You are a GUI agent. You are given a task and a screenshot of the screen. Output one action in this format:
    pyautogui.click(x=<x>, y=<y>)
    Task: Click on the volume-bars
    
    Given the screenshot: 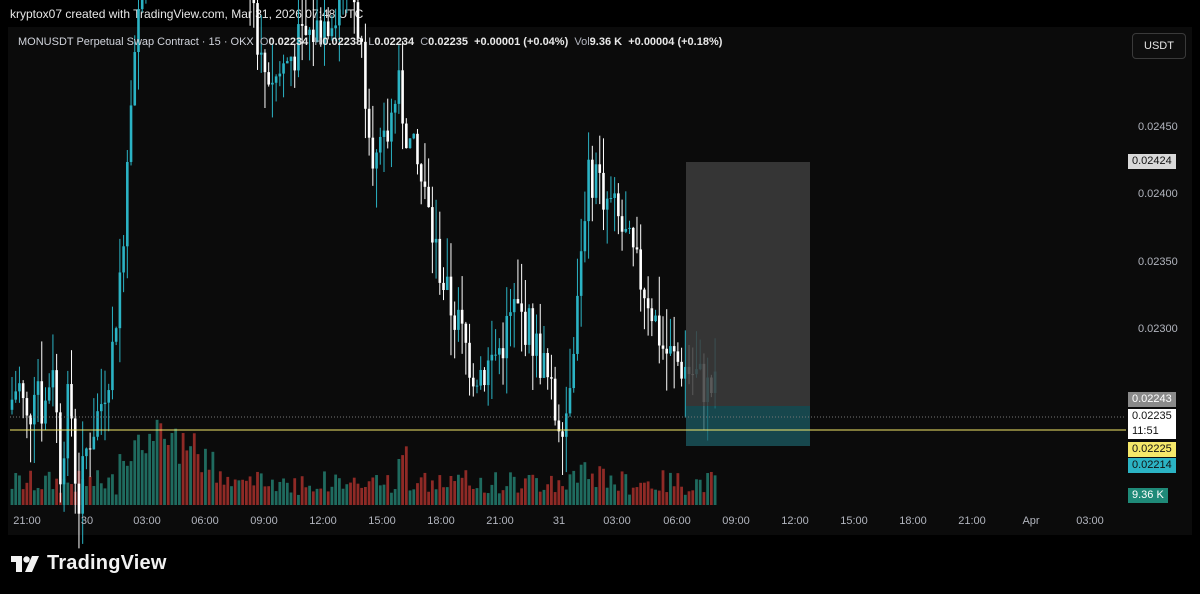 What is the action you would take?
    pyautogui.click(x=363, y=462)
    